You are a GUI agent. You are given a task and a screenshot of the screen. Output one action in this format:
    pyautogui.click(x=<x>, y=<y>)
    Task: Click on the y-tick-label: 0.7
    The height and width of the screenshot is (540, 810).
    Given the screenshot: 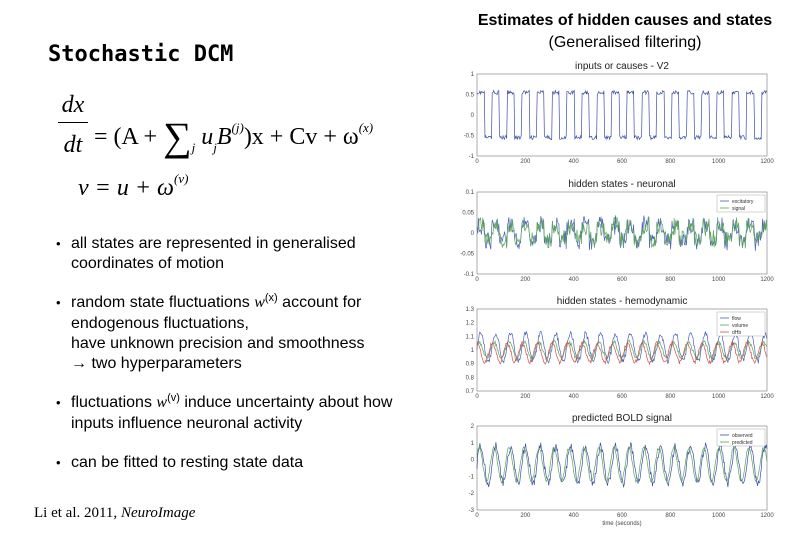 What is the action you would take?
    pyautogui.click(x=470, y=392)
    